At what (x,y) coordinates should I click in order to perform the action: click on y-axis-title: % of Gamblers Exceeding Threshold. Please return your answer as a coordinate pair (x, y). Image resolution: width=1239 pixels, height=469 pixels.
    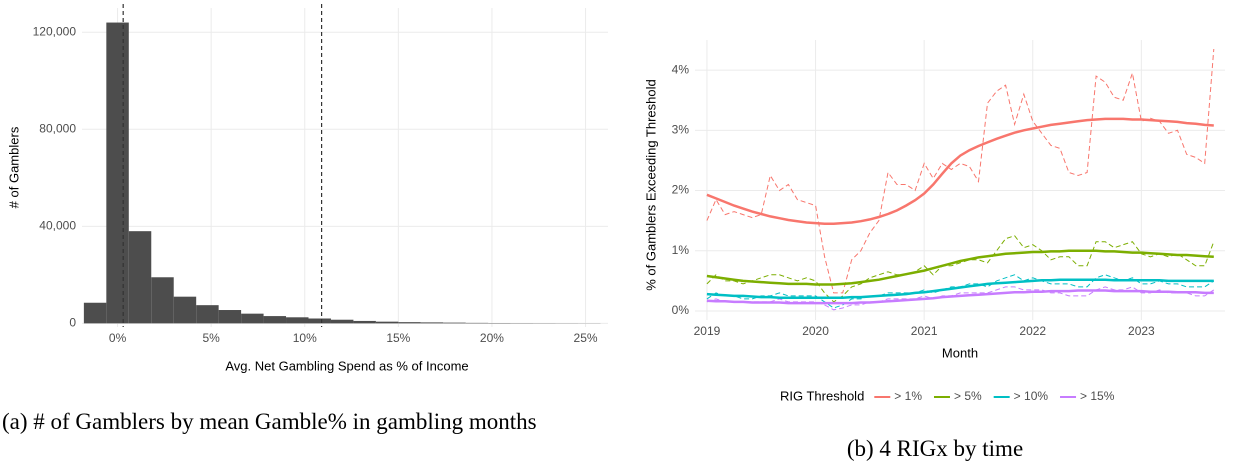
    Looking at the image, I should click on (650, 184).